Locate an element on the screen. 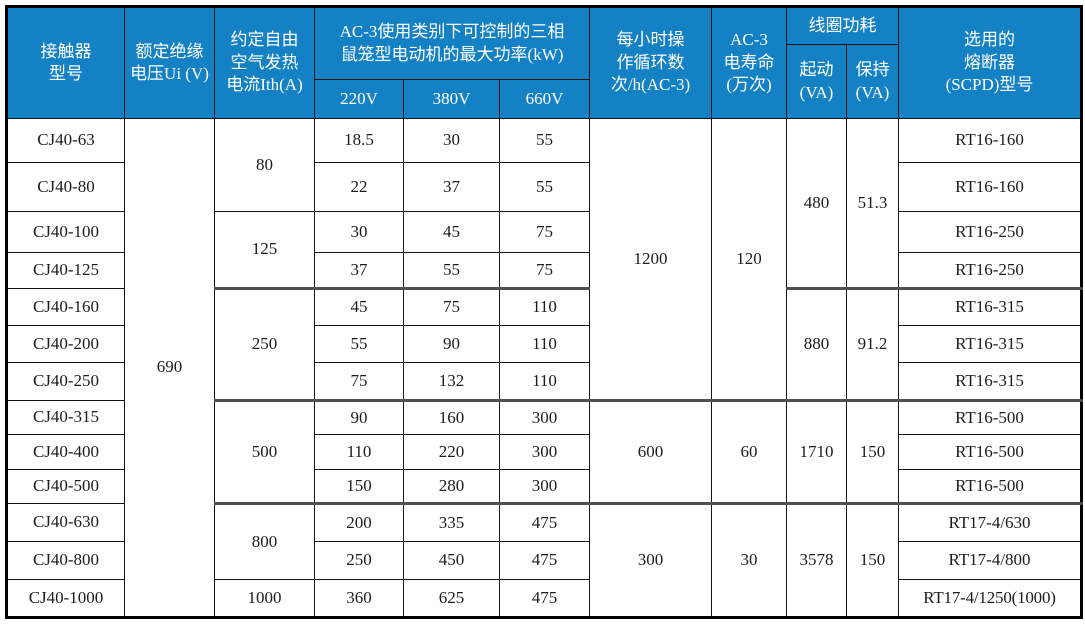 Image resolution: width=1085 pixels, height=627 pixels. cell-kw-380: 280 is located at coordinates (451, 487).